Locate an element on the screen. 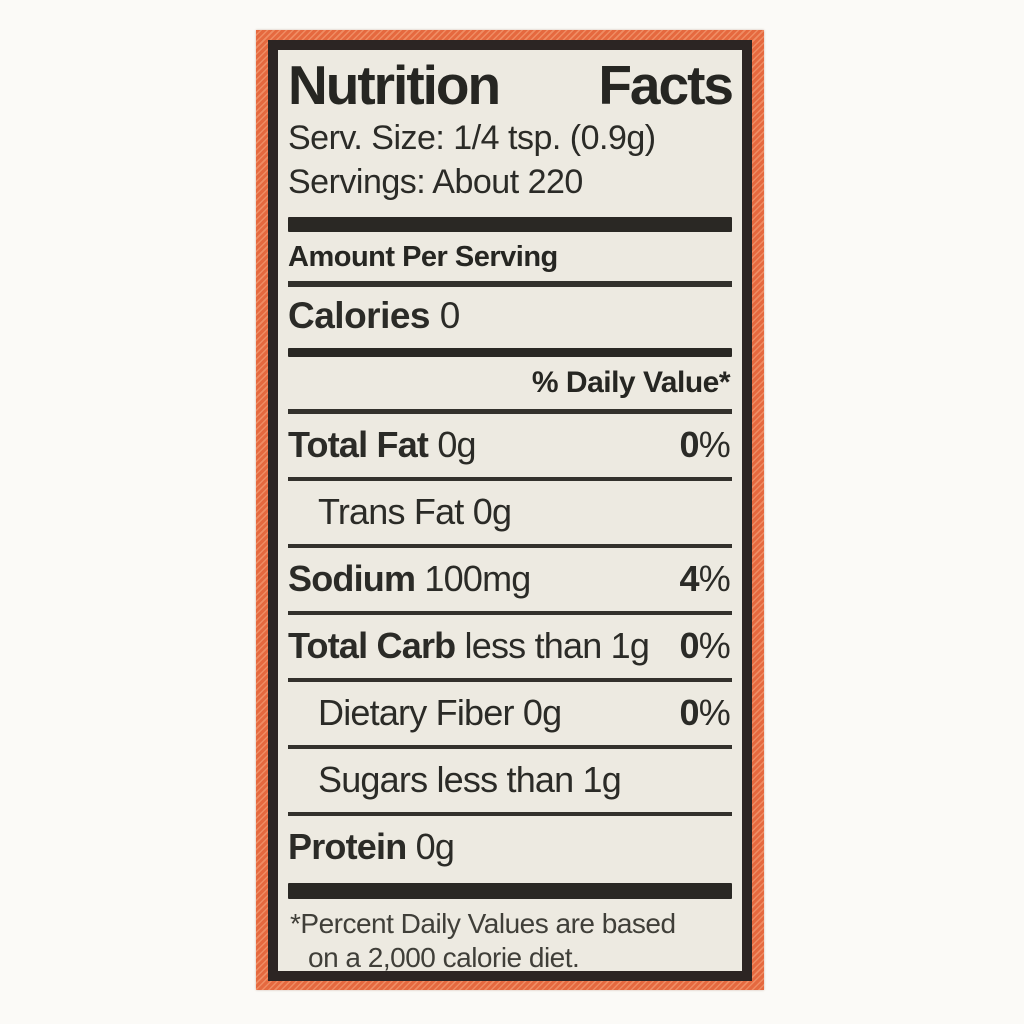 The height and width of the screenshot is (1024, 1024). nutrient-name: Dietary Fiber is located at coordinates (416, 713).